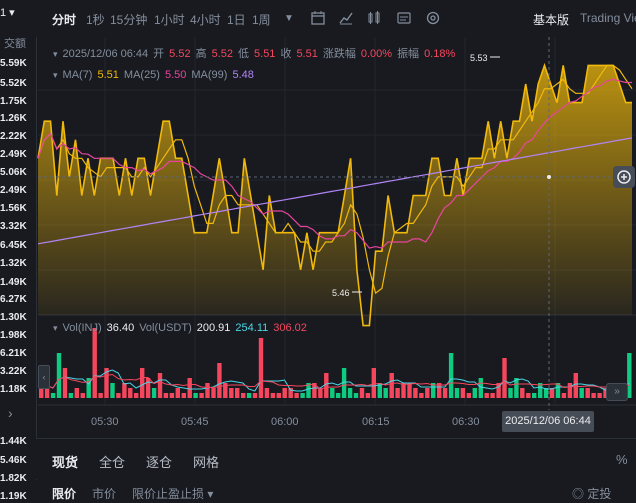  I want to click on timeframe-line: 分时, so click(64, 20).